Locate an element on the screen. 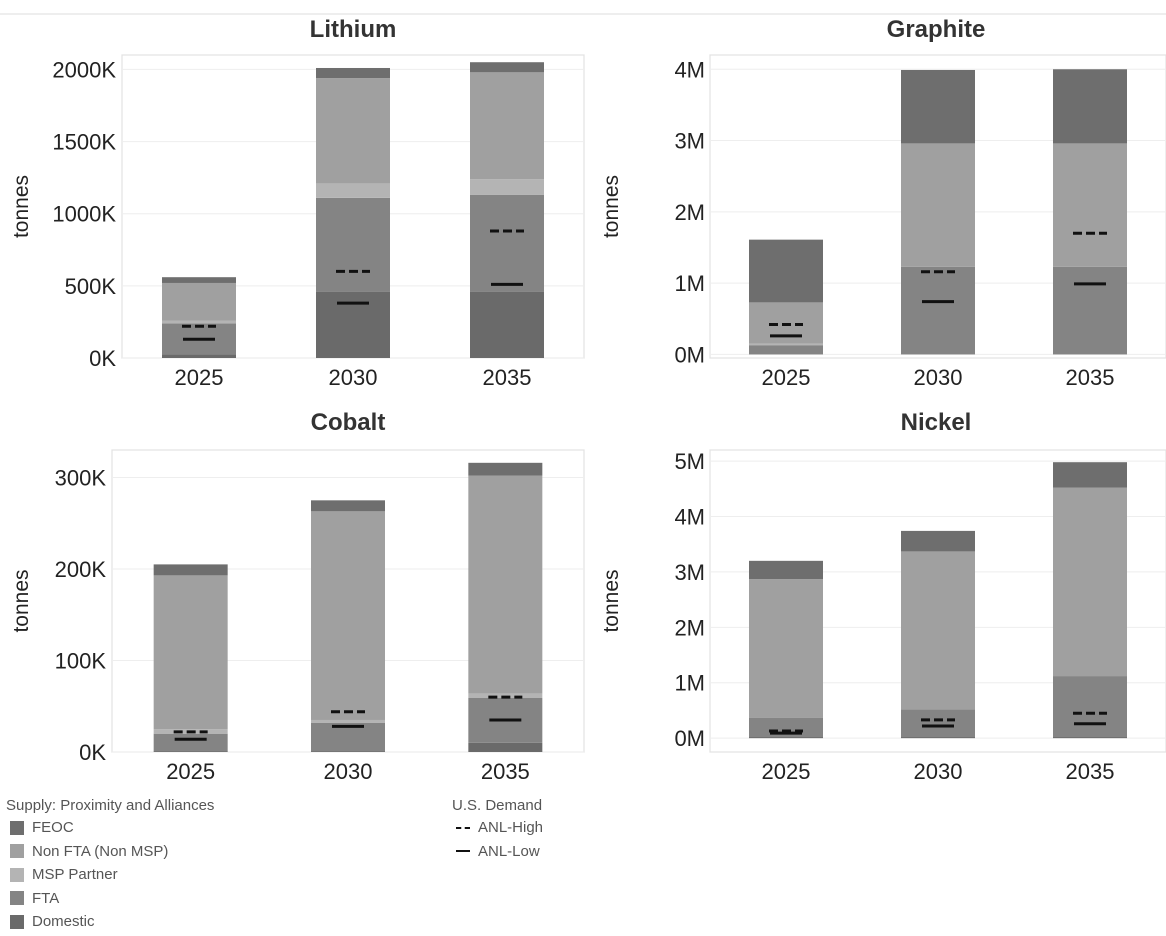 This screenshot has height=936, width=1166. legend-label: ANL-Low is located at coordinates (509, 851).